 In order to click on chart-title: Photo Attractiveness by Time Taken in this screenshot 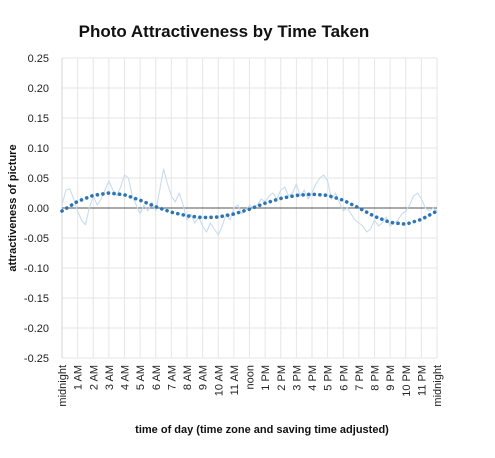, I will do `click(224, 31)`.